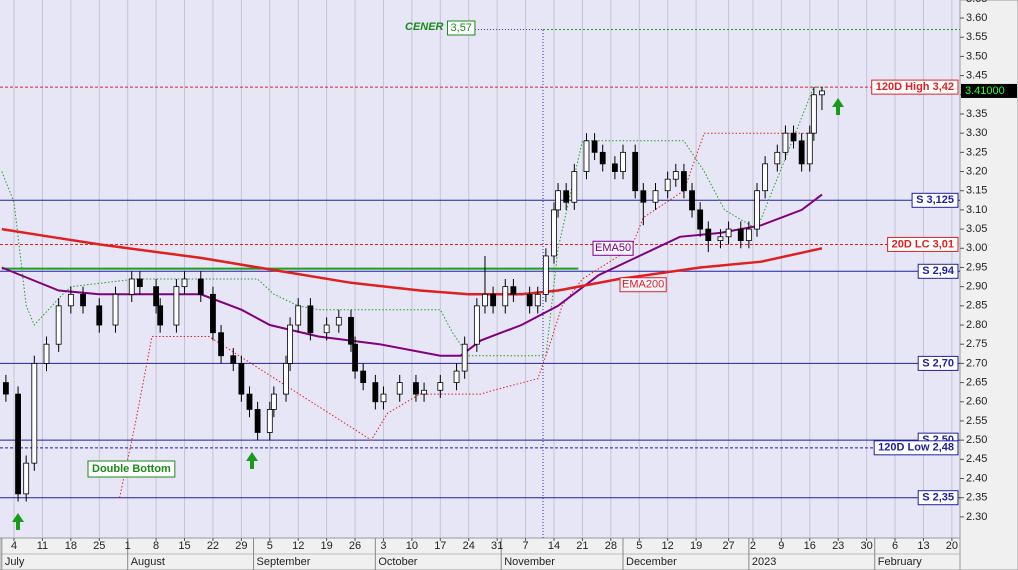 This screenshot has height=570, width=1018. I want to click on y-tick-label: 3.15, so click(976, 191).